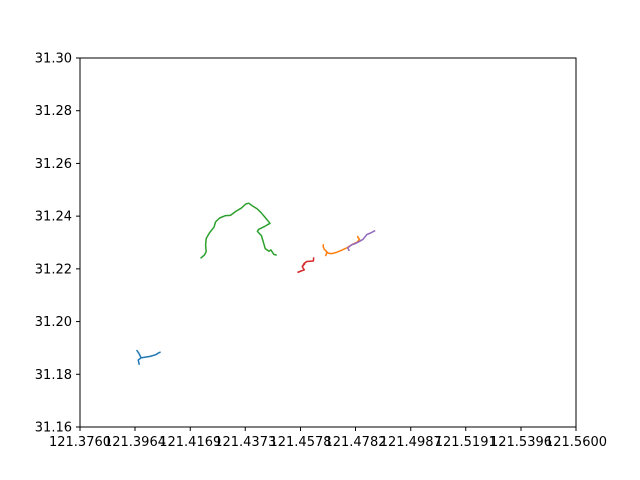 The height and width of the screenshot is (480, 640). I want to click on x-tick-label-2: 121.4169, so click(190, 442).